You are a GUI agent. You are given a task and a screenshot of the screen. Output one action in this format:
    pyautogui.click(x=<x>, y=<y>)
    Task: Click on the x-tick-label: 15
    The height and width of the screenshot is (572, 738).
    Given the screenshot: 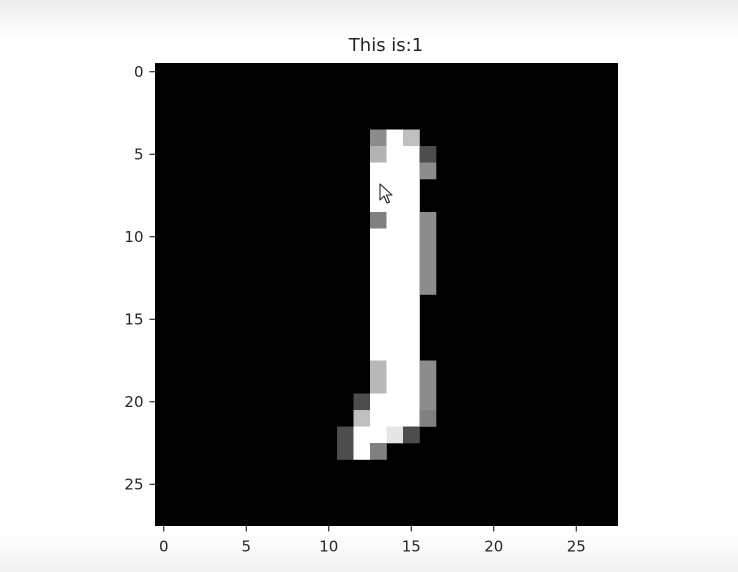 What is the action you would take?
    pyautogui.click(x=411, y=547)
    